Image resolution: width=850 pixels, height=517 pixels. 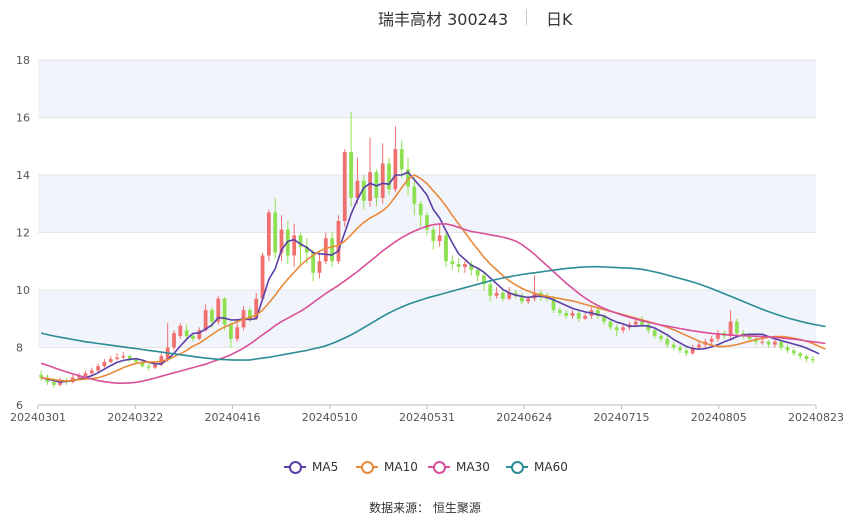 I want to click on legend-item-ma5: MA5, so click(x=311, y=467).